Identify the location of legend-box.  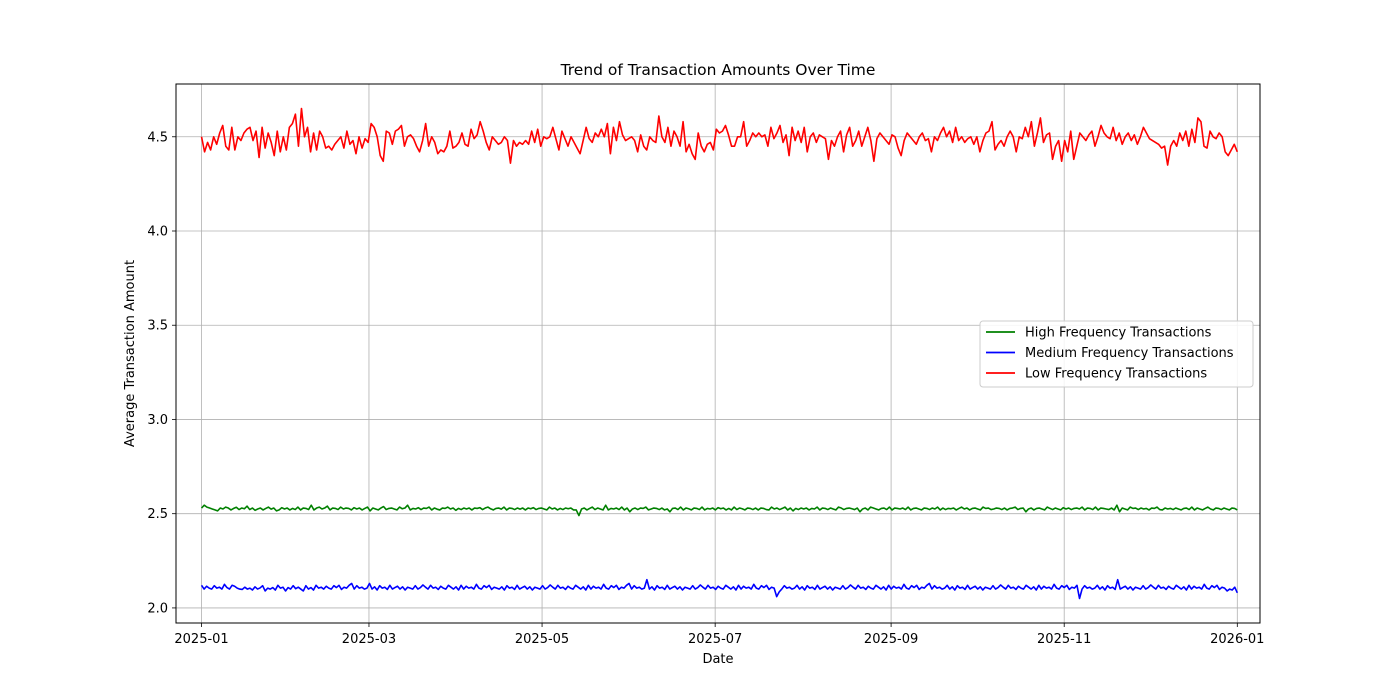
(1116, 354).